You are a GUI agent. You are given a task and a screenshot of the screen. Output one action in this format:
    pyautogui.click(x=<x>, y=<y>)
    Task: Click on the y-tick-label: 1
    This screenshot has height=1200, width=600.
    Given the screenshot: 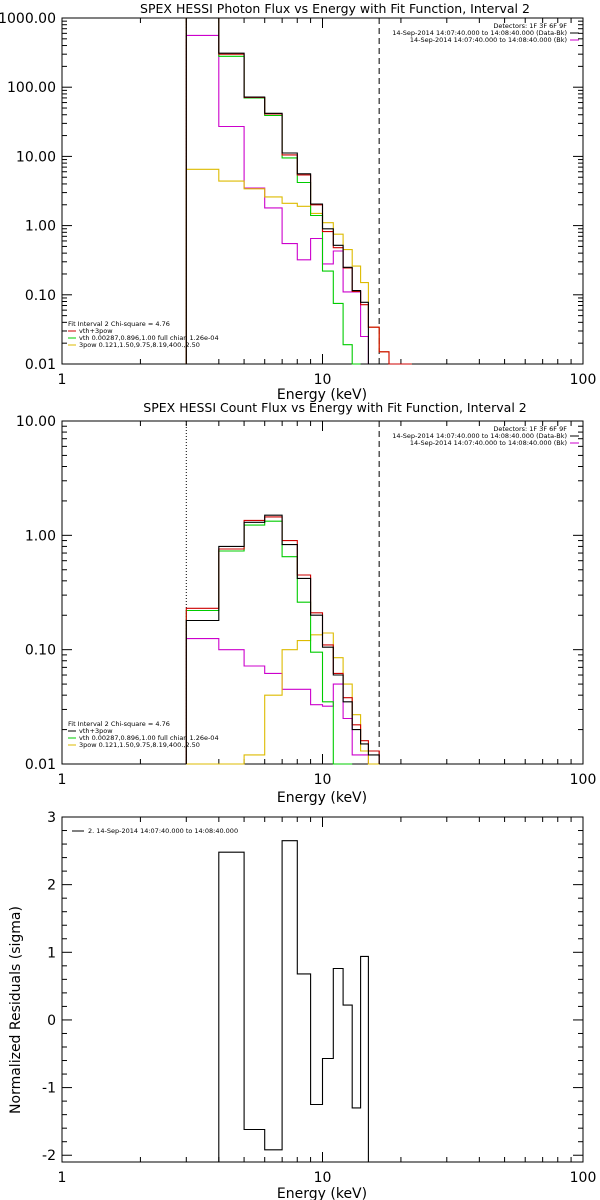 What is the action you would take?
    pyautogui.click(x=51, y=953)
    